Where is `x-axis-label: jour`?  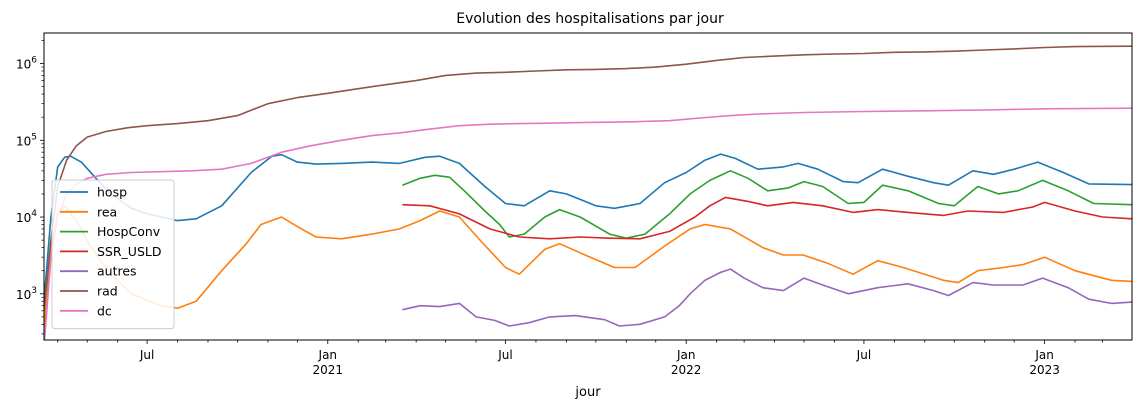
x-axis-label: jour is located at coordinates (587, 392).